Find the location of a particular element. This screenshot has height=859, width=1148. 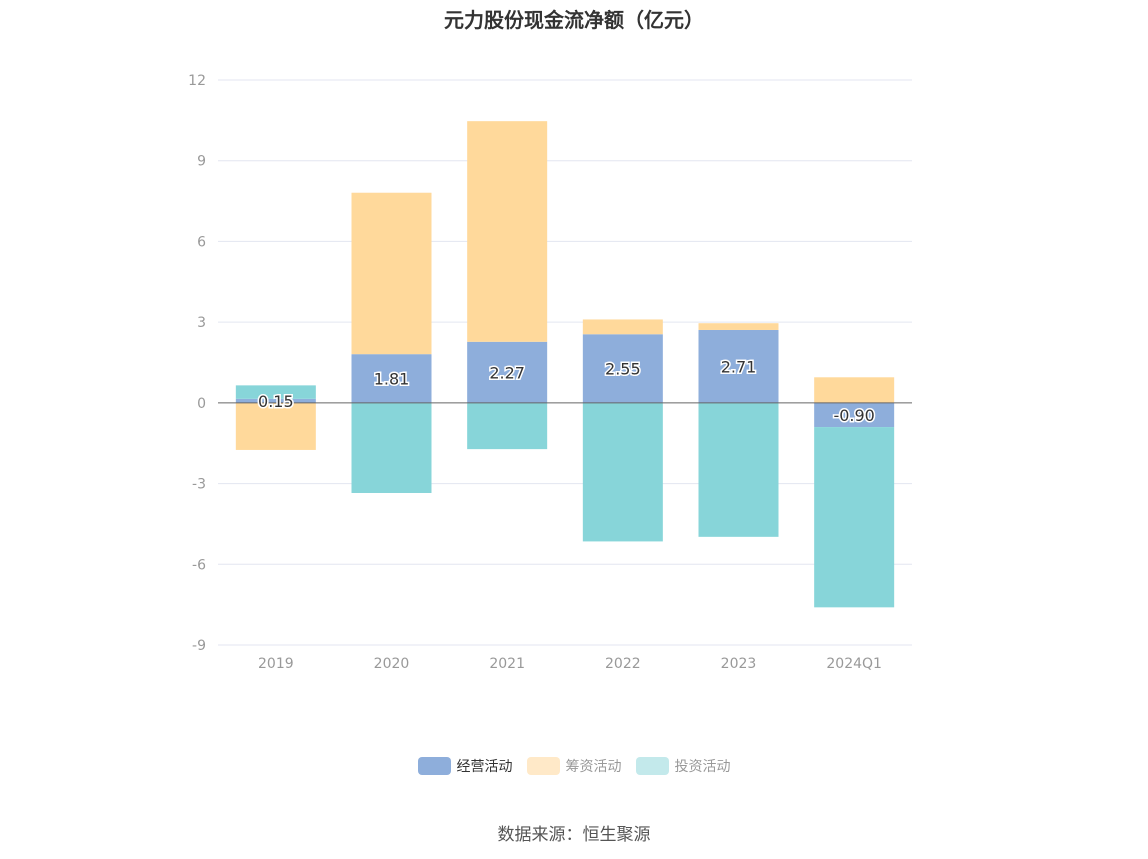

legend-swatch-operating is located at coordinates (434, 766).